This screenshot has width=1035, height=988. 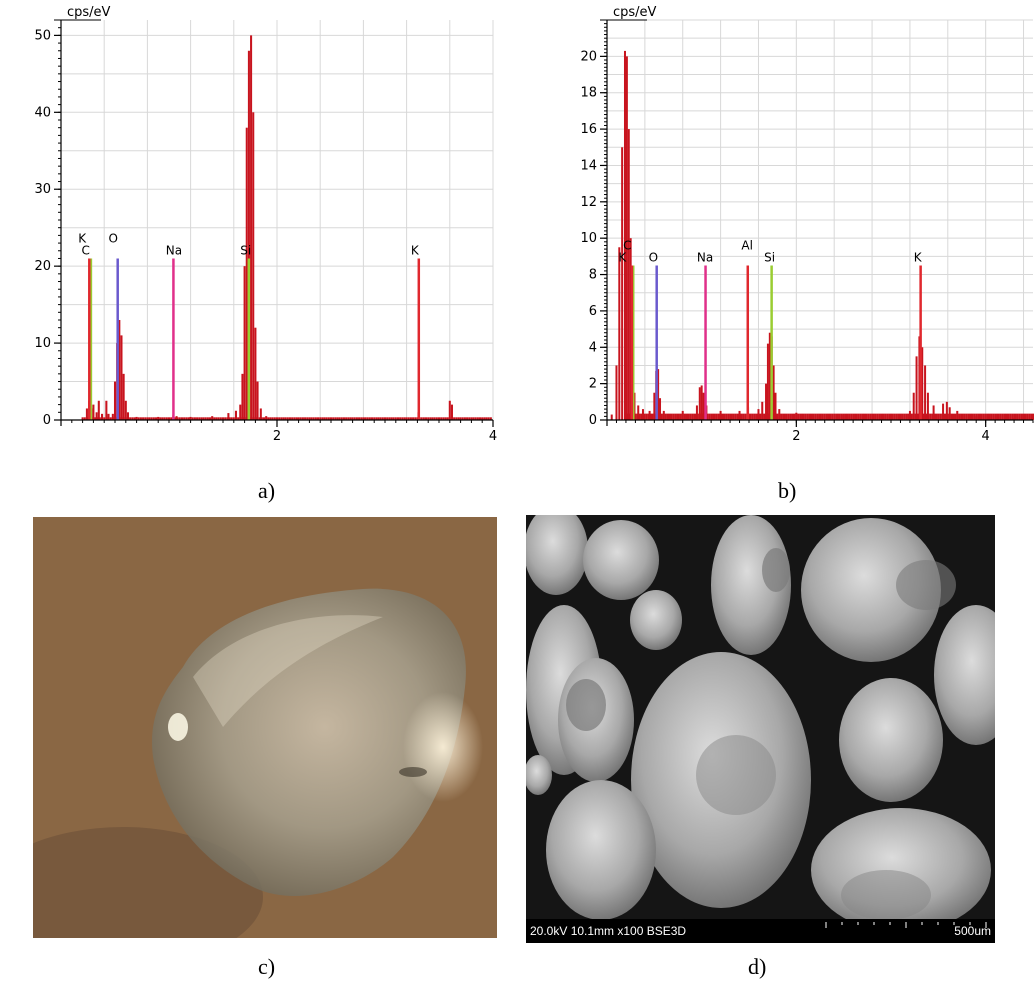 What do you see at coordinates (267, 490) in the screenshot?
I see `caption-a: a)` at bounding box center [267, 490].